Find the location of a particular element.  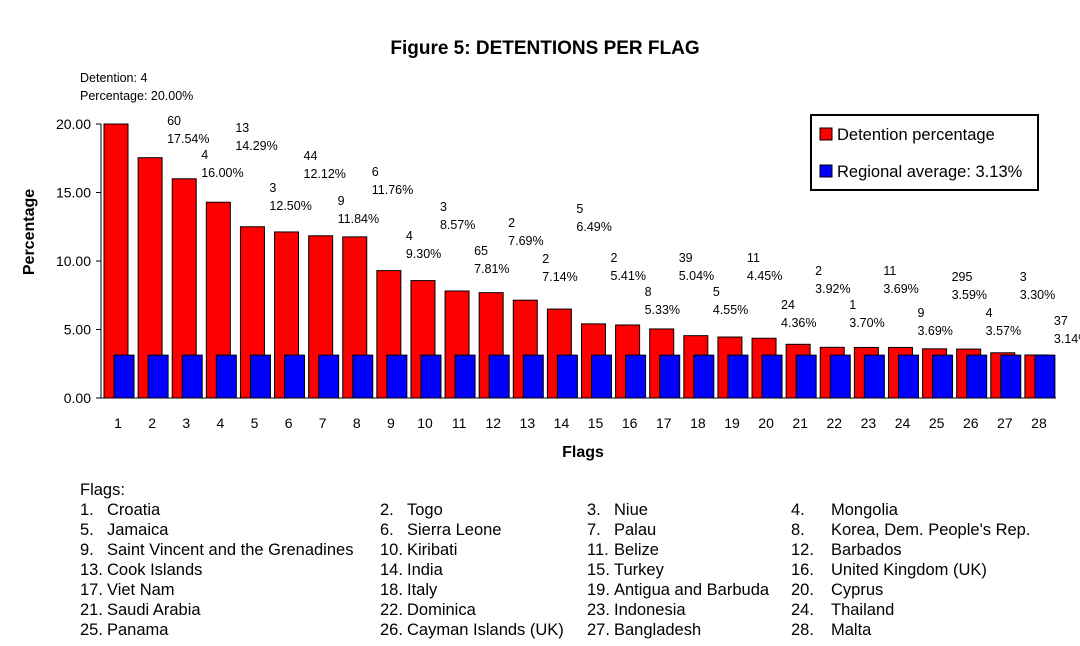

flag-key-item: 9. Saint Vincent and the Grenadines is located at coordinates (216, 550).